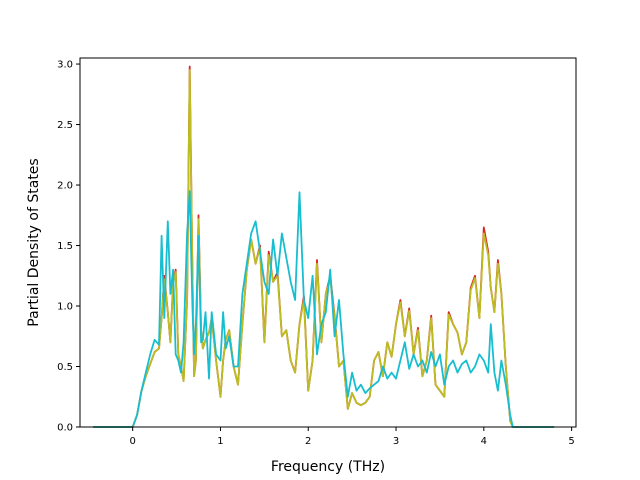  I want to click on x-tick-label: 5, so click(571, 441).